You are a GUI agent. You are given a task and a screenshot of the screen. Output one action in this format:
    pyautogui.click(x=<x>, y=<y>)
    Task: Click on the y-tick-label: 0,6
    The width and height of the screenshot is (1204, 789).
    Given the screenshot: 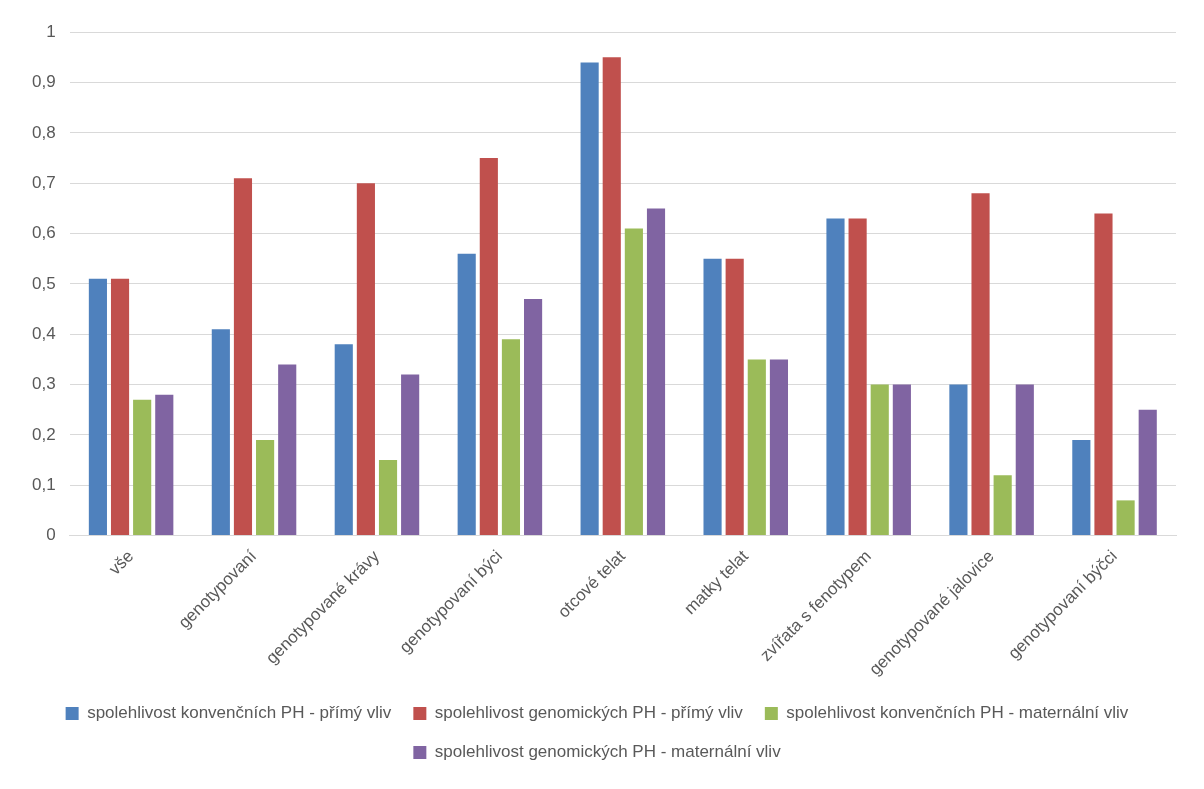 What is the action you would take?
    pyautogui.click(x=43, y=233)
    